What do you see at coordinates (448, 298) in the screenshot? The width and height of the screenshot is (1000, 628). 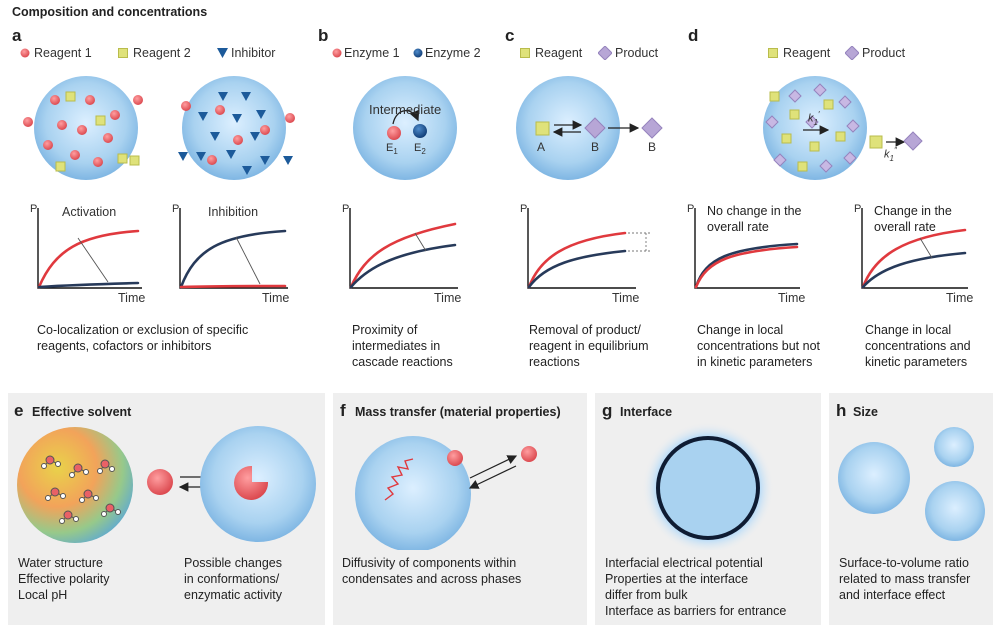 I see `b-axis-time: Time` at bounding box center [448, 298].